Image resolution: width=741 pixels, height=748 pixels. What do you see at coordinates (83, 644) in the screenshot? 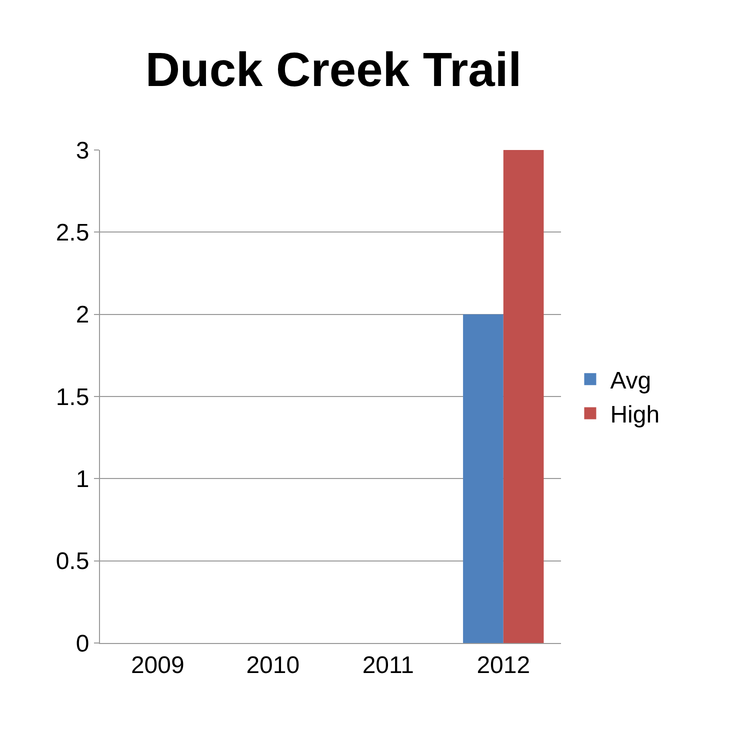
I see `y-tick-label: 0` at bounding box center [83, 644].